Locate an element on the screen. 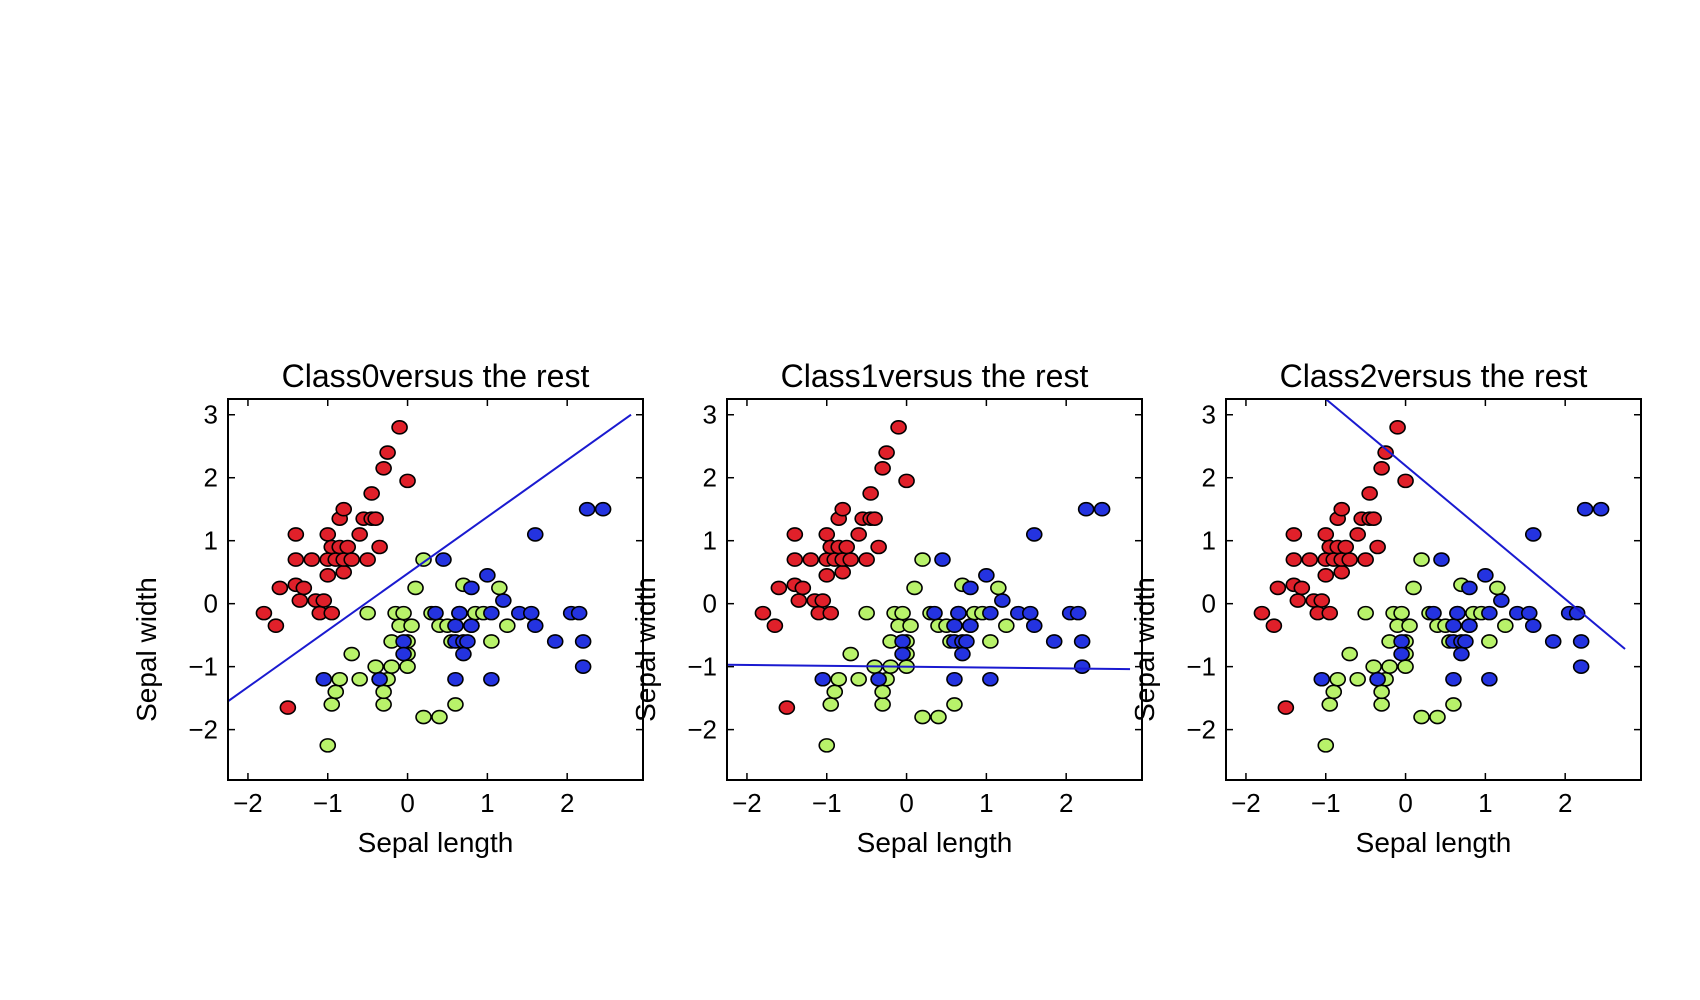  x-tick-label: 1 is located at coordinates (487, 803).